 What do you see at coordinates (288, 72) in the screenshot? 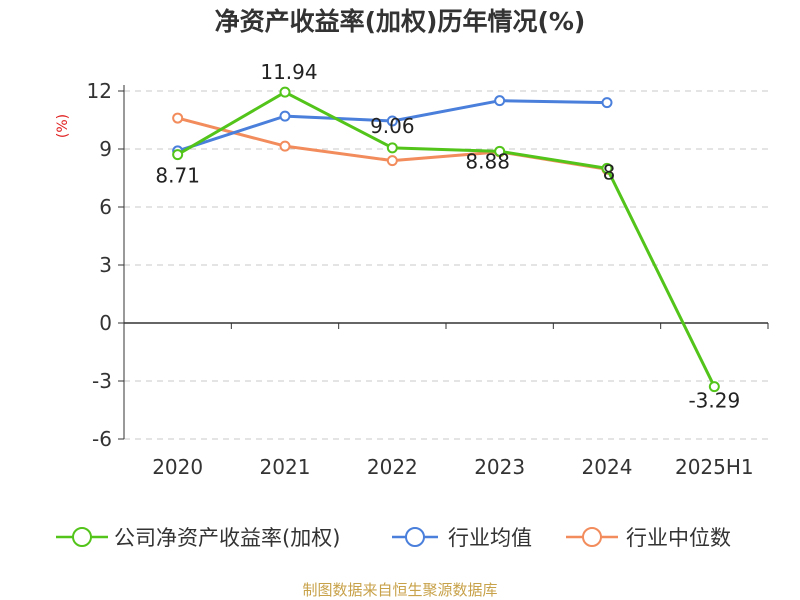
I see `data-label: 11.94` at bounding box center [288, 72].